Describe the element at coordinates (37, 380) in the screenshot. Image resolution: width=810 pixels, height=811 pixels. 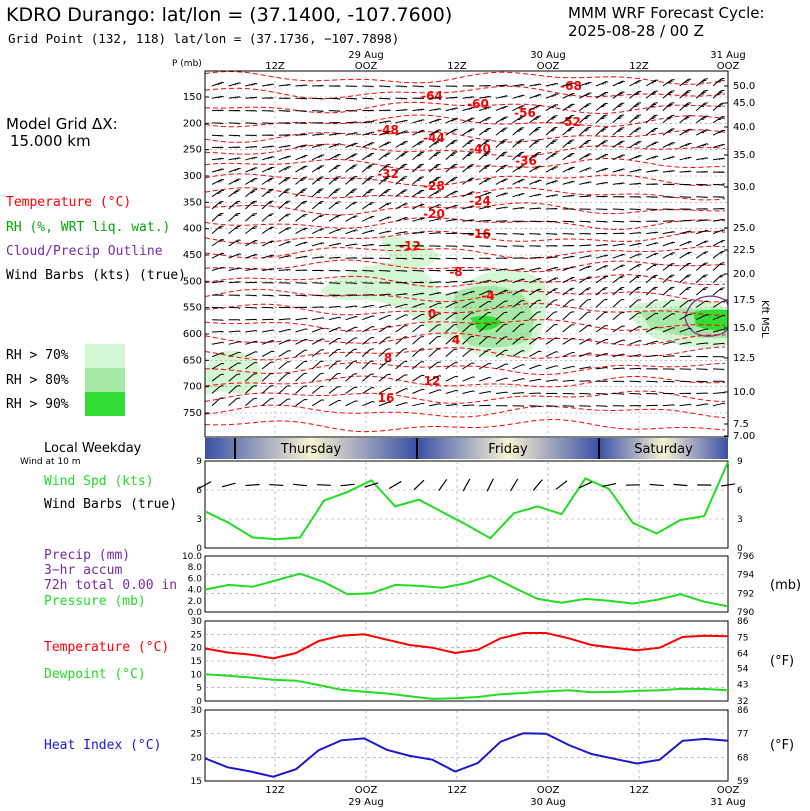
I see `rh-80-label: RH > 80%` at that location.